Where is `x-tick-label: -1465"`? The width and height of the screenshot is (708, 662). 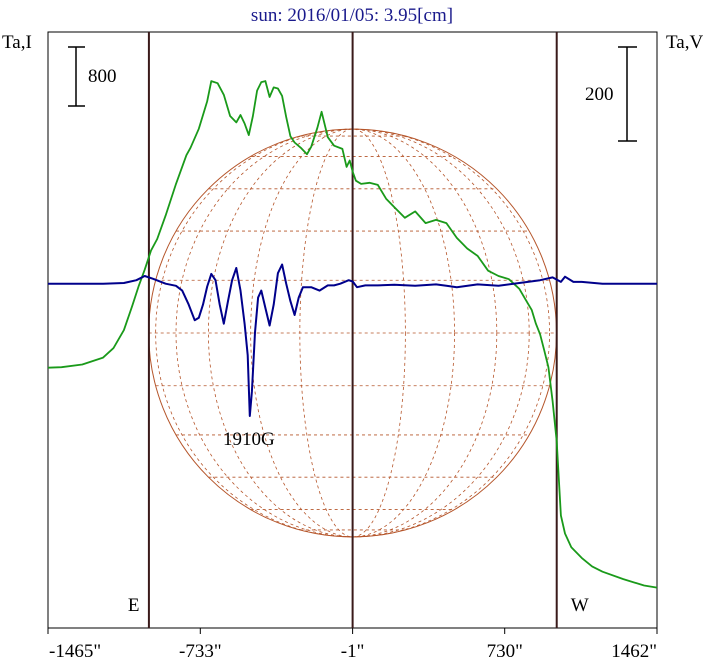 x-tick-label: -1465" is located at coordinates (75, 651).